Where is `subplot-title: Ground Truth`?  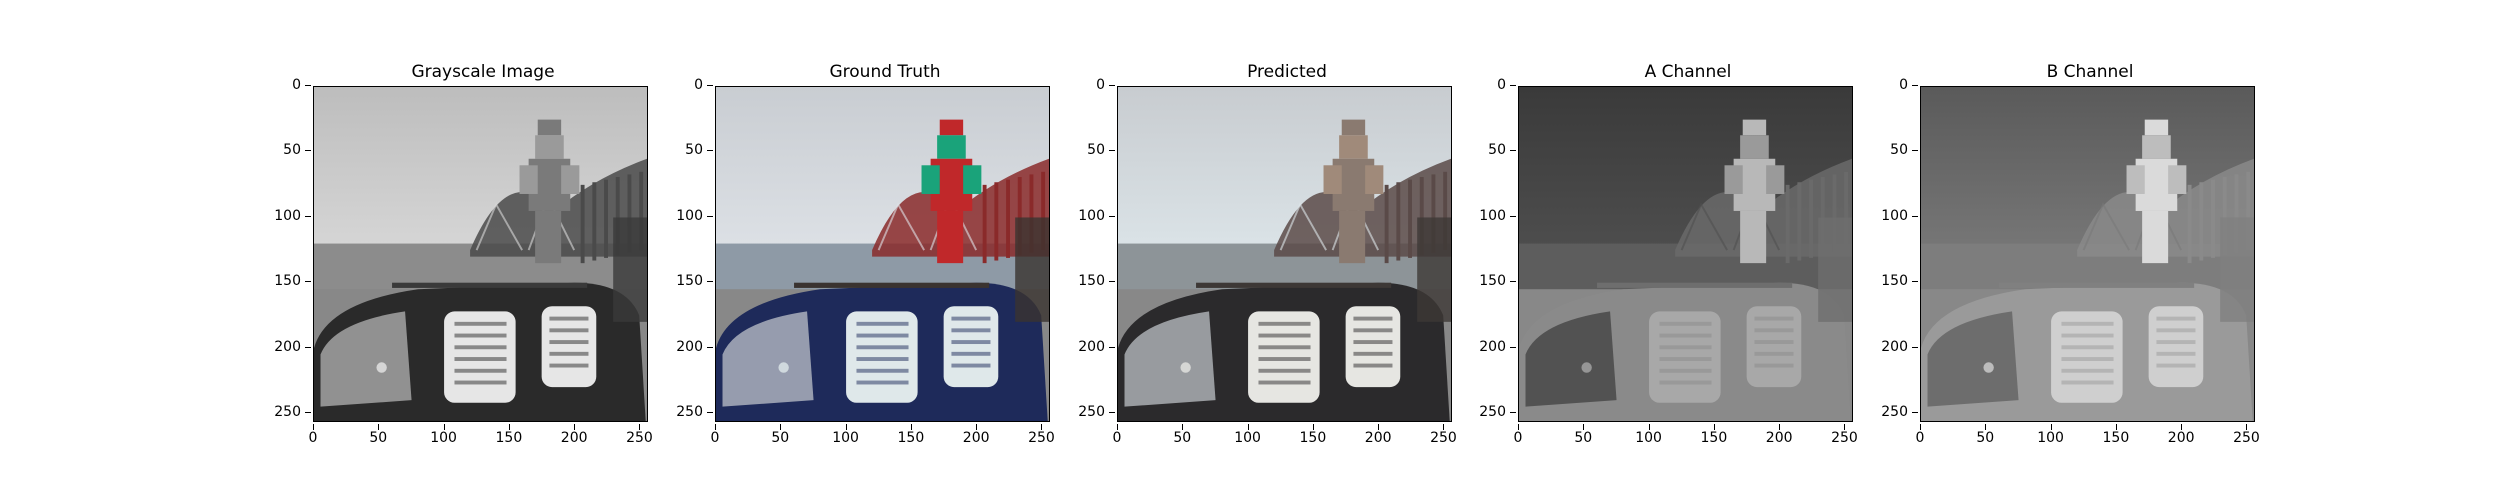
subplot-title: Ground Truth is located at coordinates (885, 72).